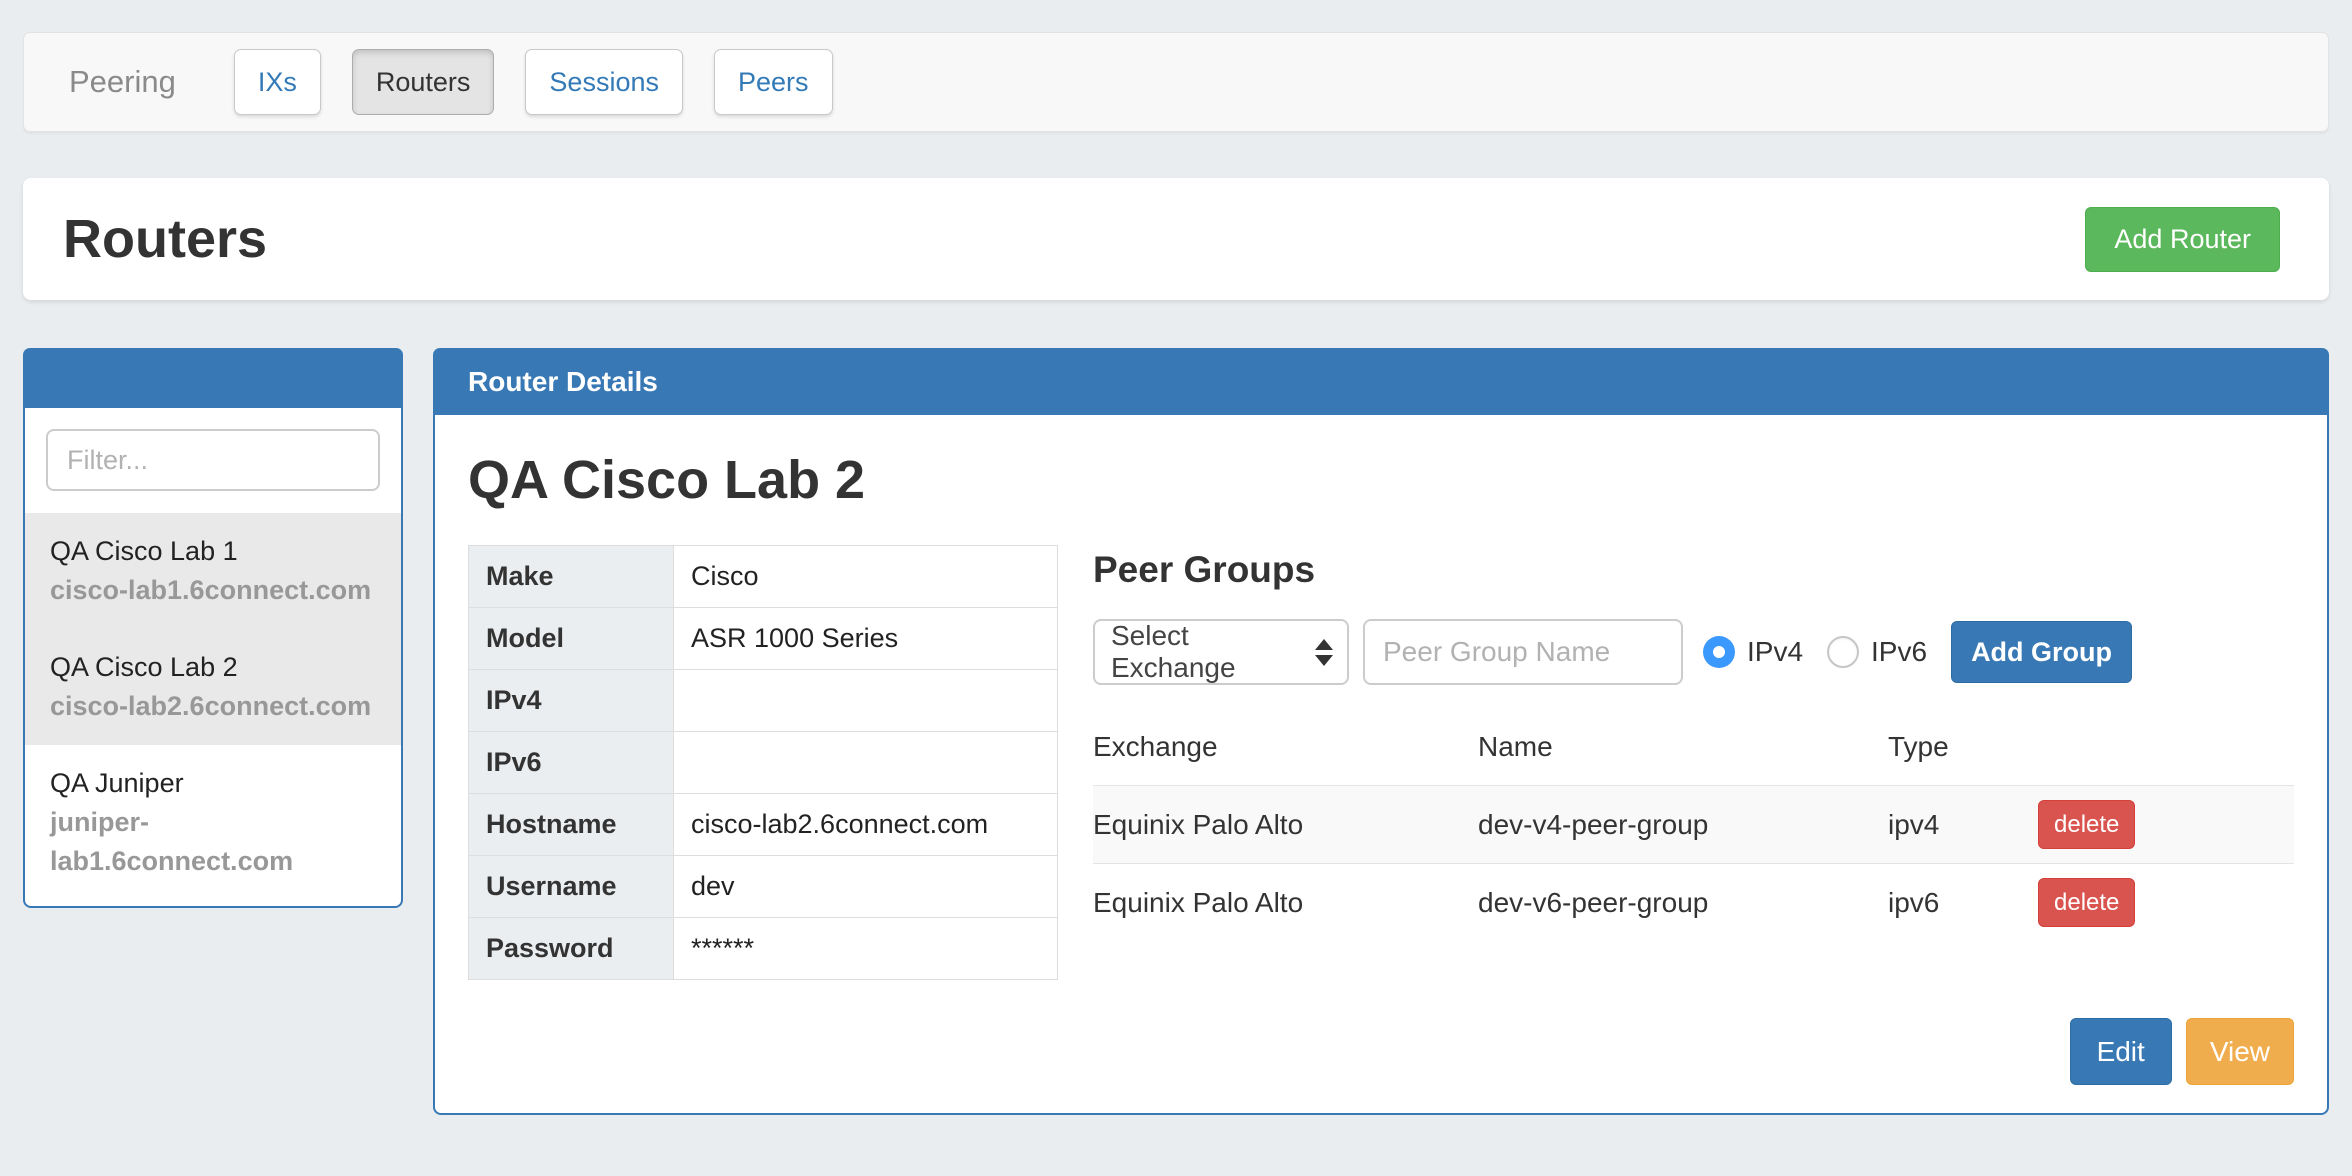  What do you see at coordinates (277, 82) in the screenshot?
I see `tab-ixs: IXs` at bounding box center [277, 82].